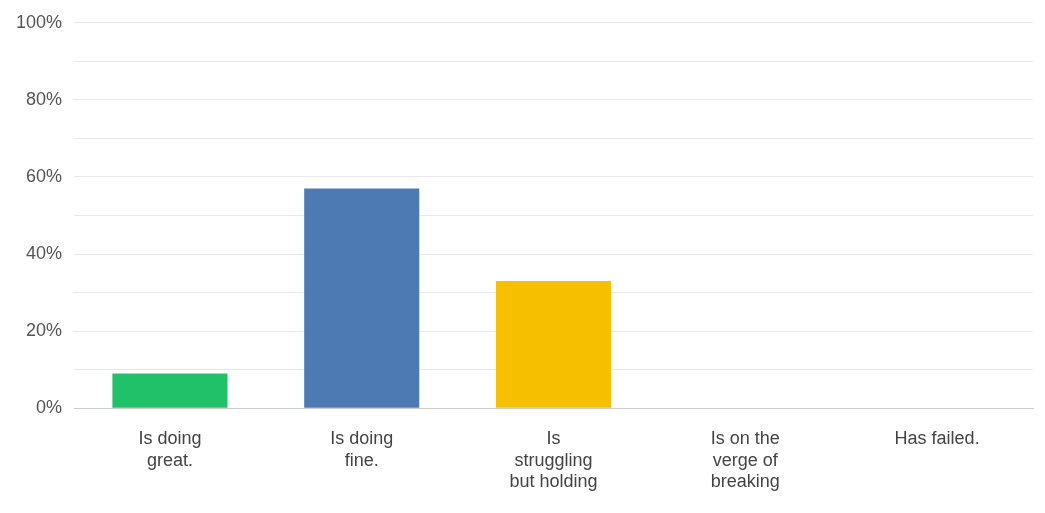  What do you see at coordinates (49, 407) in the screenshot?
I see `y-tick-label: 0%` at bounding box center [49, 407].